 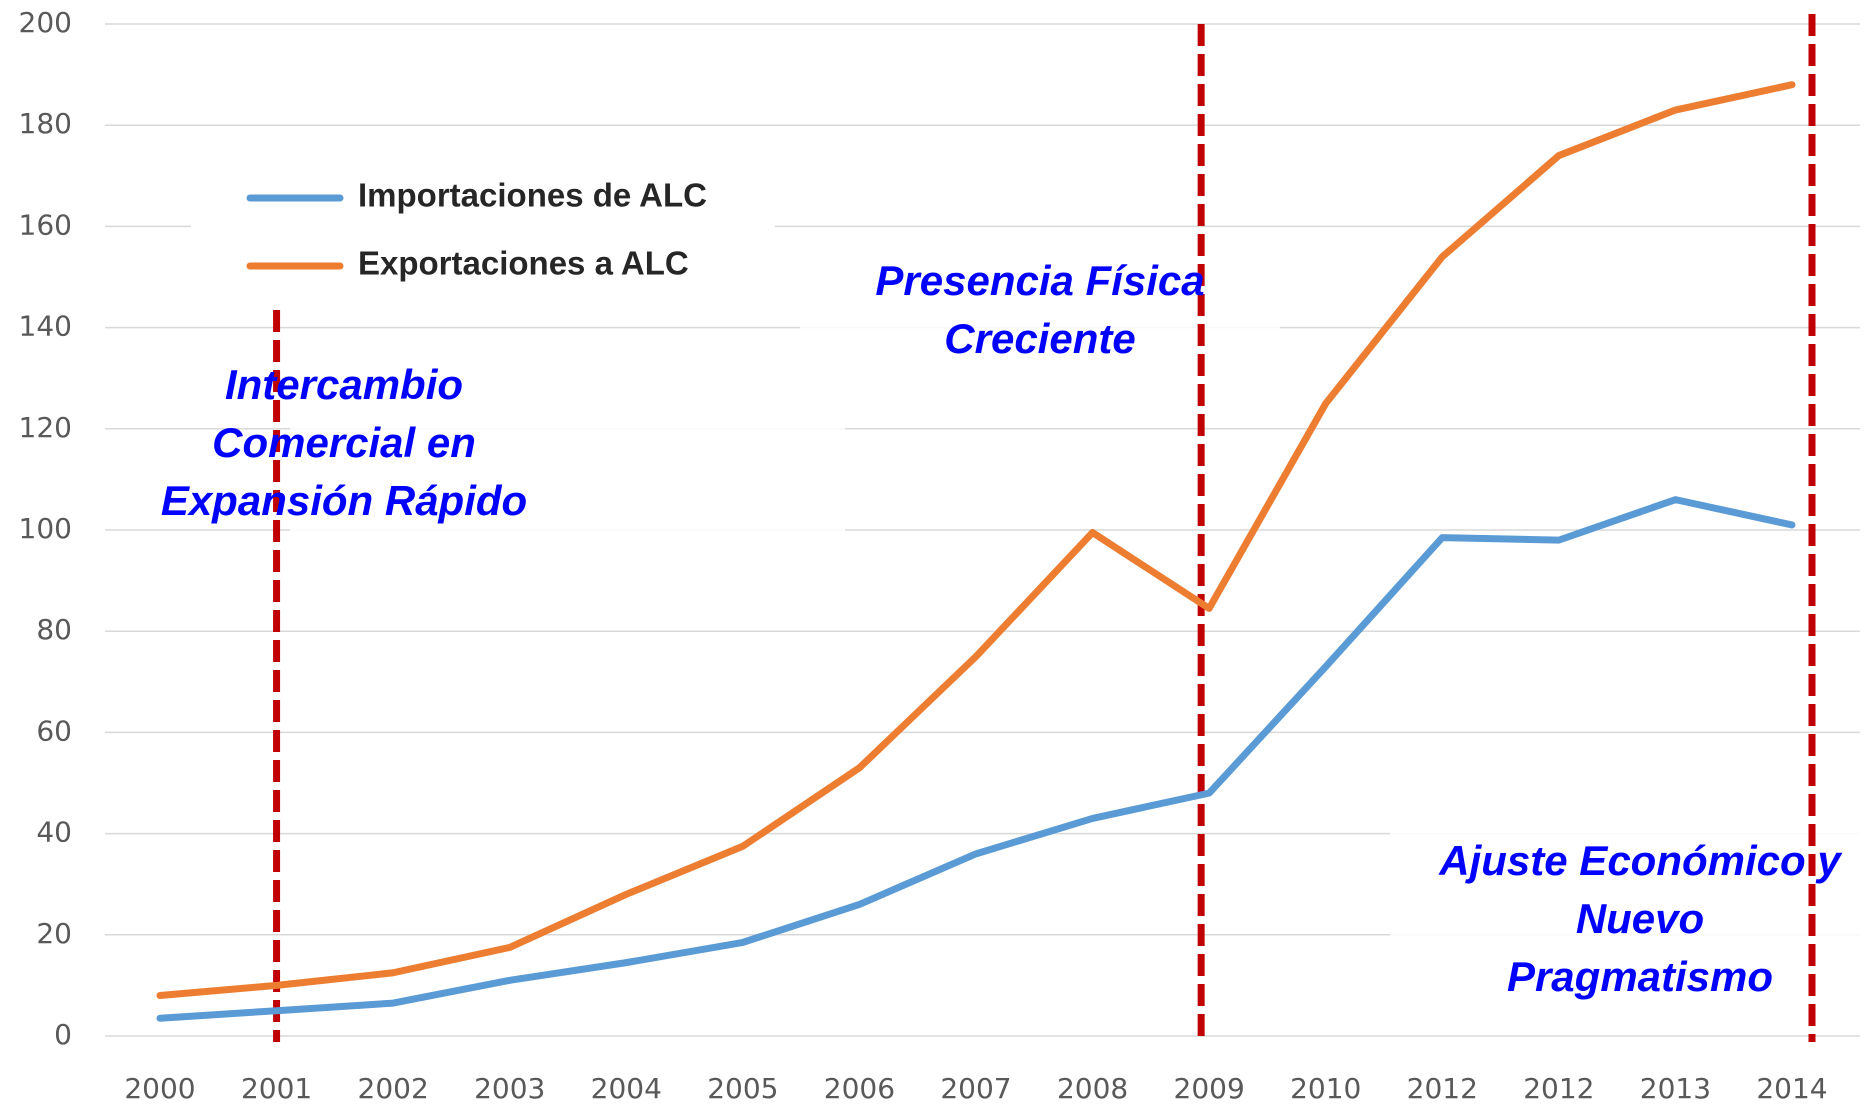 I want to click on y-tick-label: 160, so click(x=45, y=224).